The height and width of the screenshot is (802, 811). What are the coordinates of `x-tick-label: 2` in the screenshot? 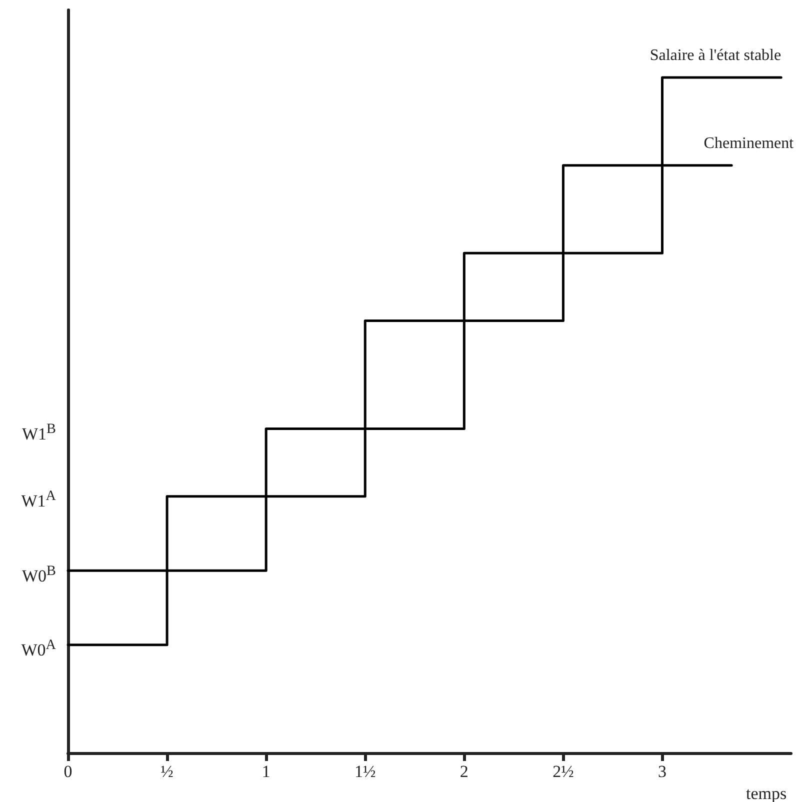 It's located at (464, 771).